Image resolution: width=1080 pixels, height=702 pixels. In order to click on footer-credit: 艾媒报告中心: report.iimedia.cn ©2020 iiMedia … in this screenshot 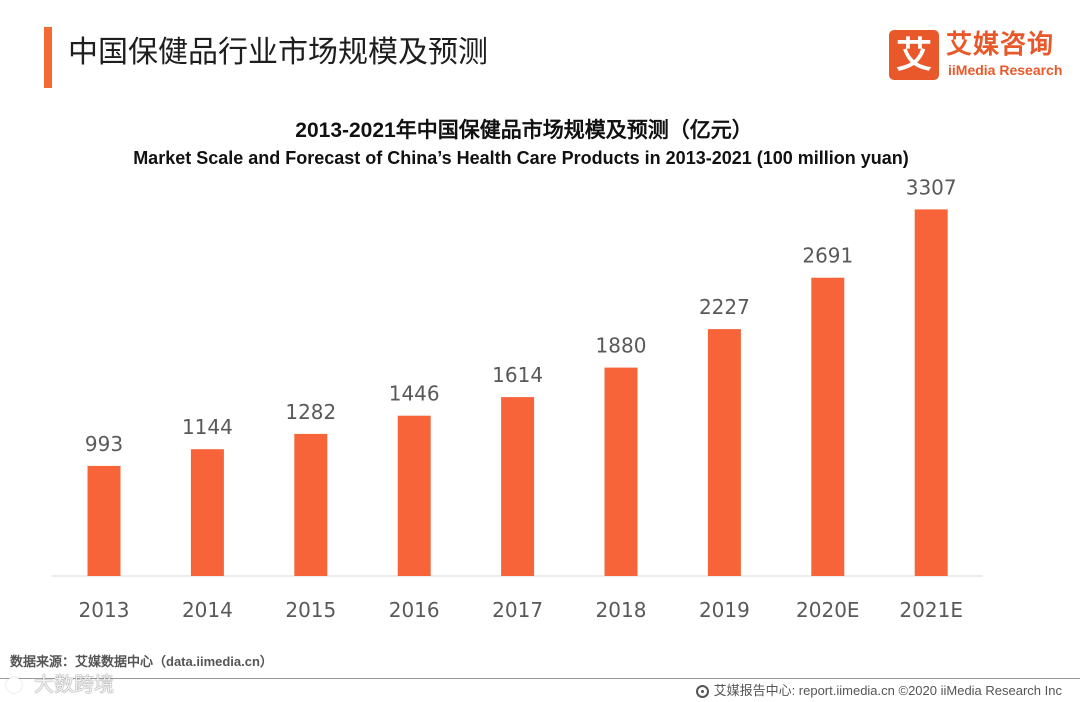, I will do `click(878, 691)`.